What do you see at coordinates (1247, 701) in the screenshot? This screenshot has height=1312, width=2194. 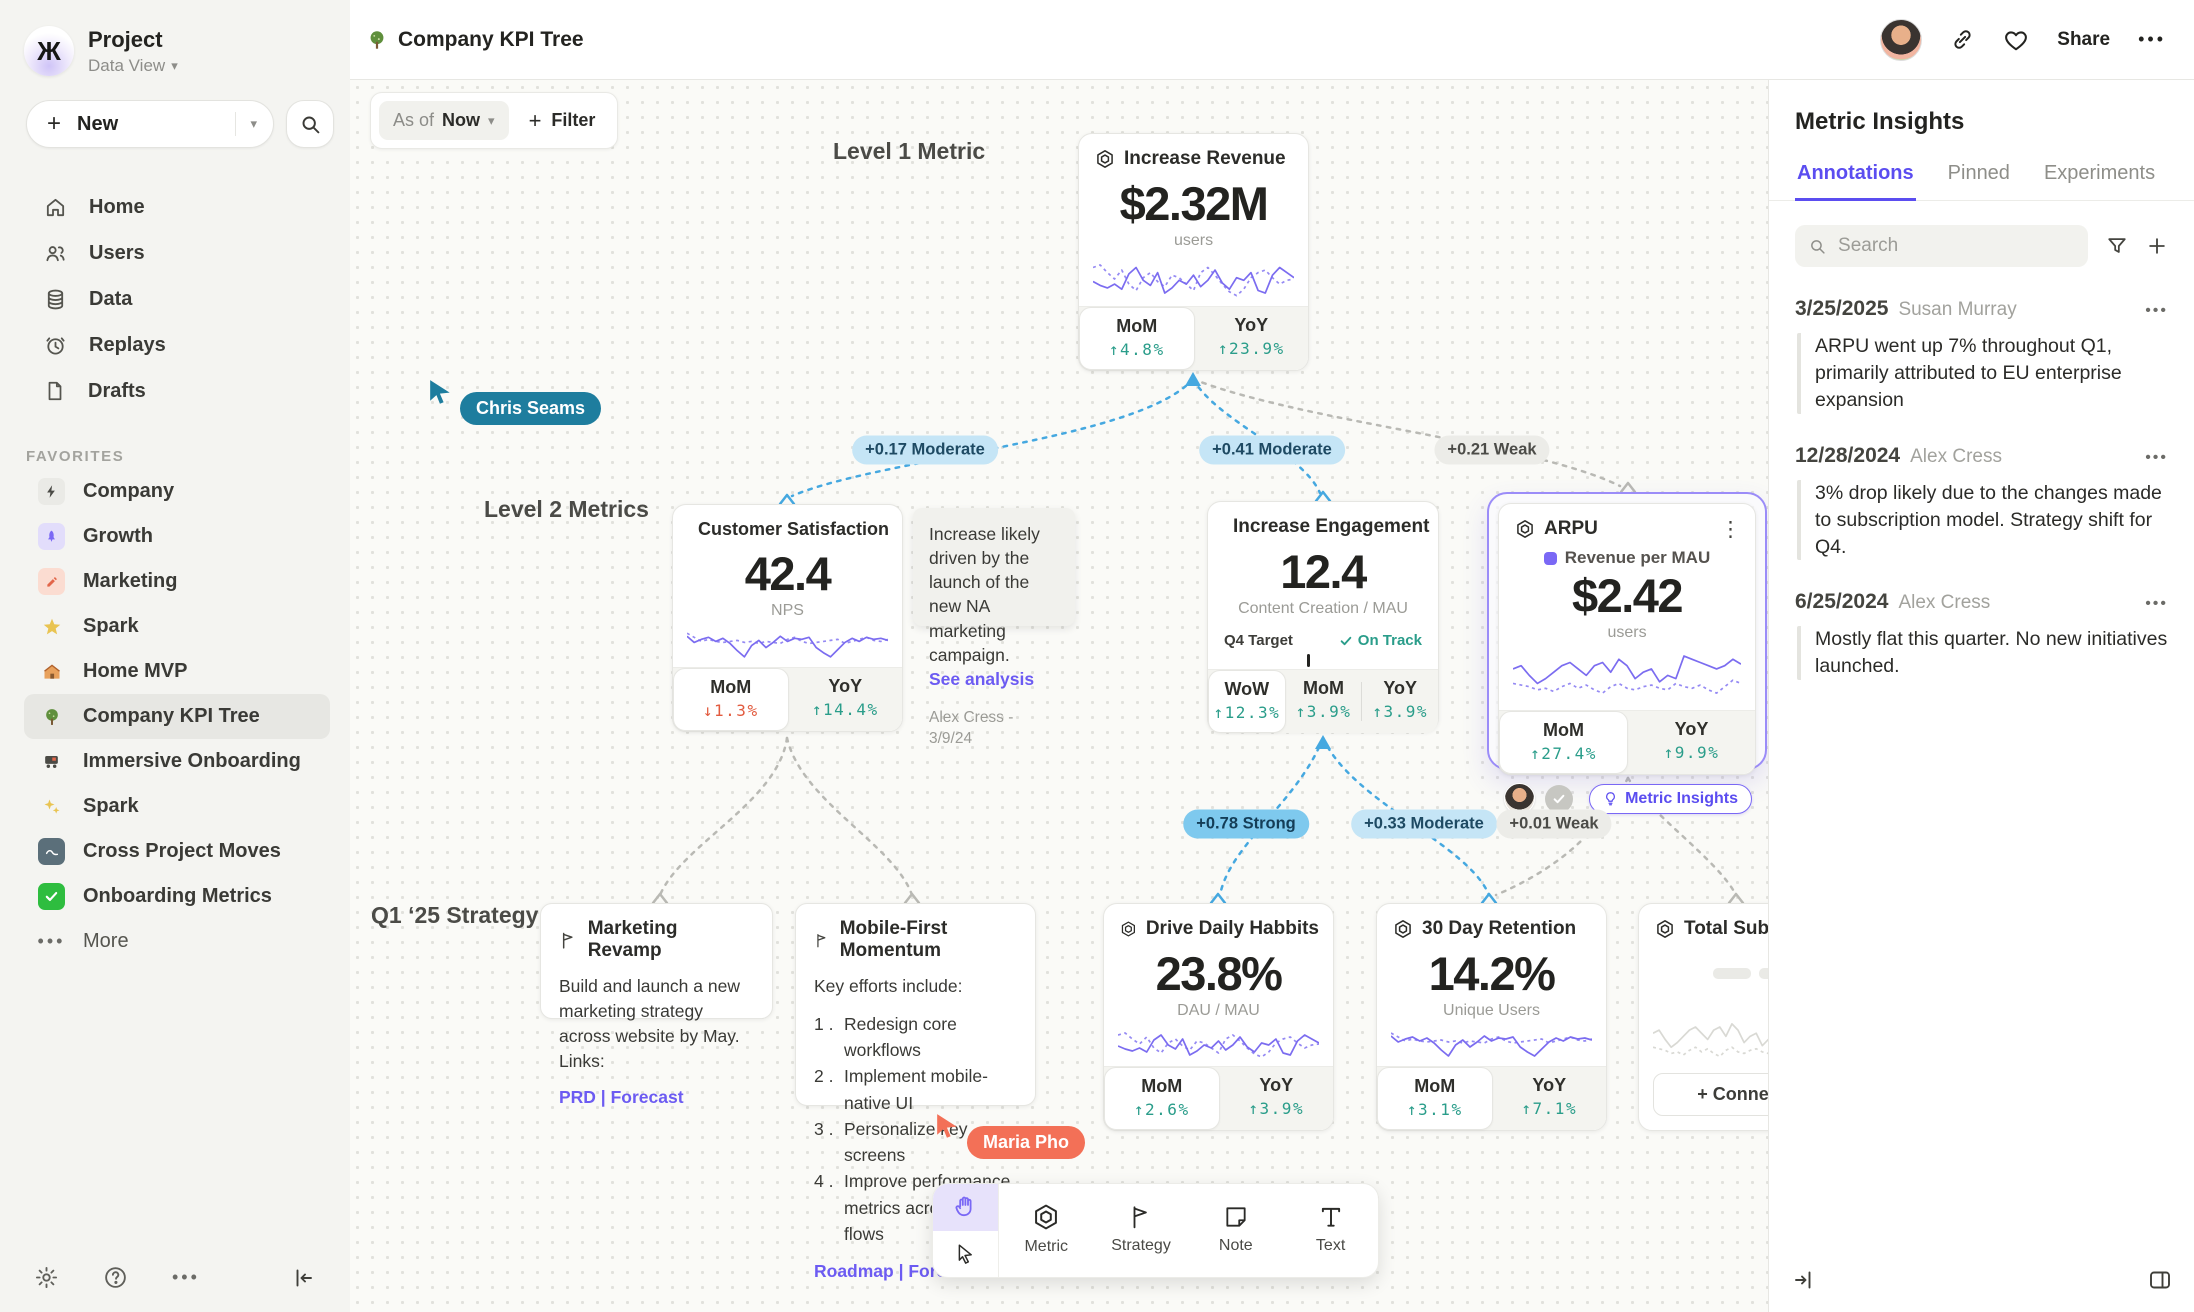 I see `stat-wow: WoW ↑12.3%` at bounding box center [1247, 701].